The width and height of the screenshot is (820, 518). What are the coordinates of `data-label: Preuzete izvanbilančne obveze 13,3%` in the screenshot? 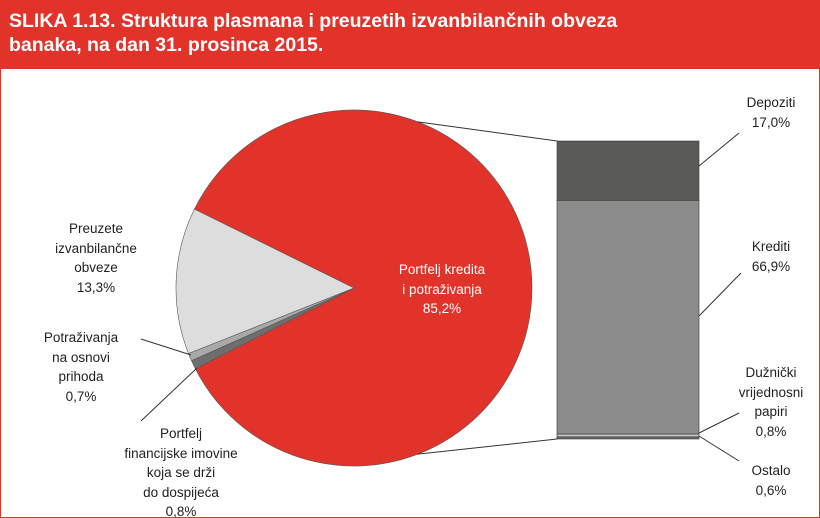 It's located at (96, 258).